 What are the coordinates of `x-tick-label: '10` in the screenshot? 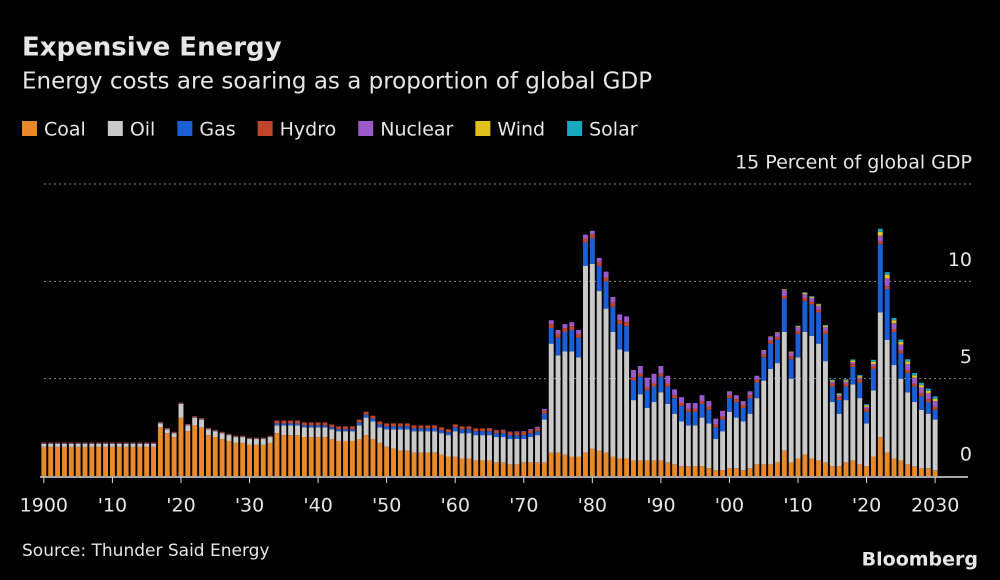 It's located at (797, 506).